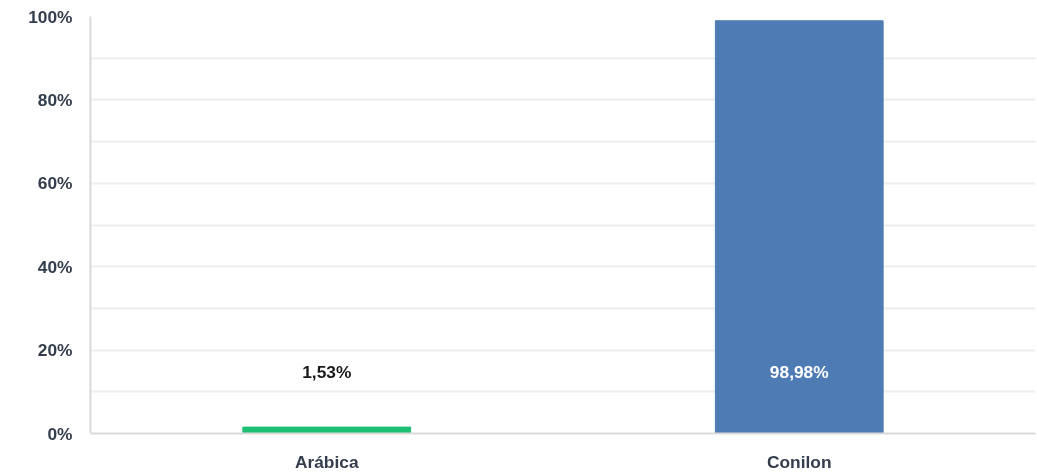  What do you see at coordinates (326, 461) in the screenshot?
I see `x-tick-label: Arábica` at bounding box center [326, 461].